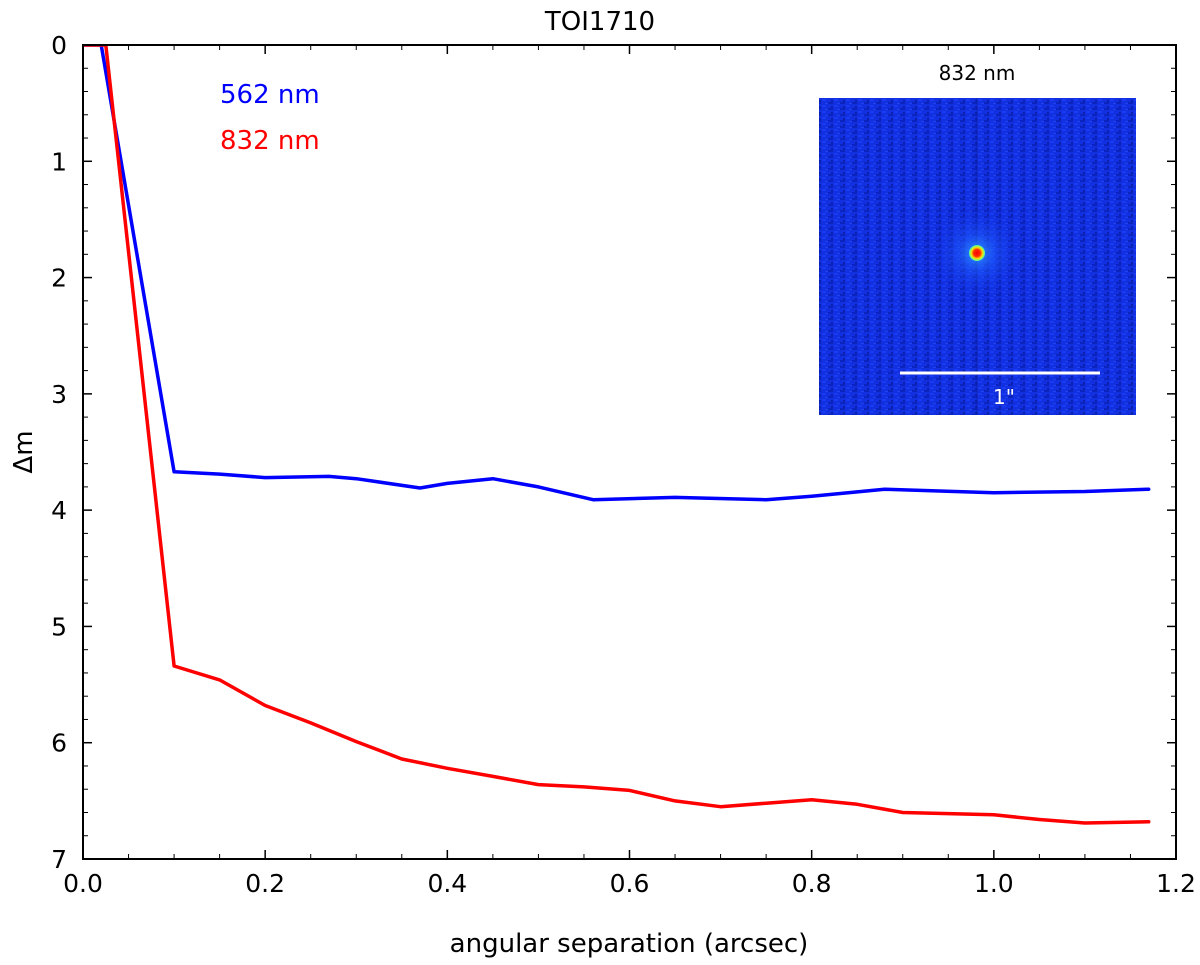  Describe the element at coordinates (1004, 397) in the screenshot. I see `inset-scale-bar-label: 1"` at that location.